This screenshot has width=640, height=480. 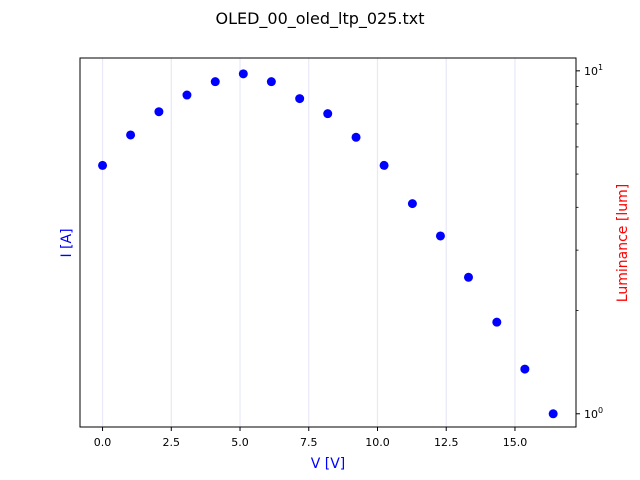 What do you see at coordinates (377, 442) in the screenshot?
I see `x-tick-label: 10.0` at bounding box center [377, 442].